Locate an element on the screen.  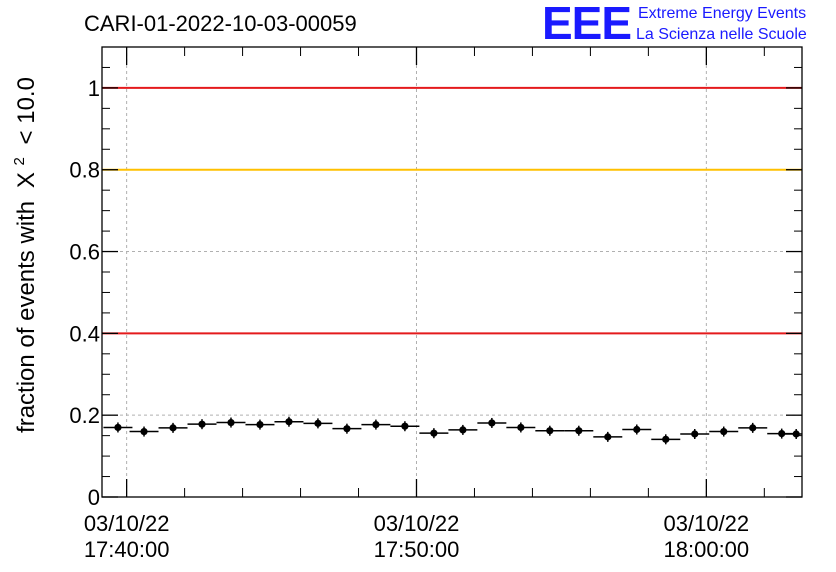
y-tick-label: 0.6 is located at coordinates (84, 252).